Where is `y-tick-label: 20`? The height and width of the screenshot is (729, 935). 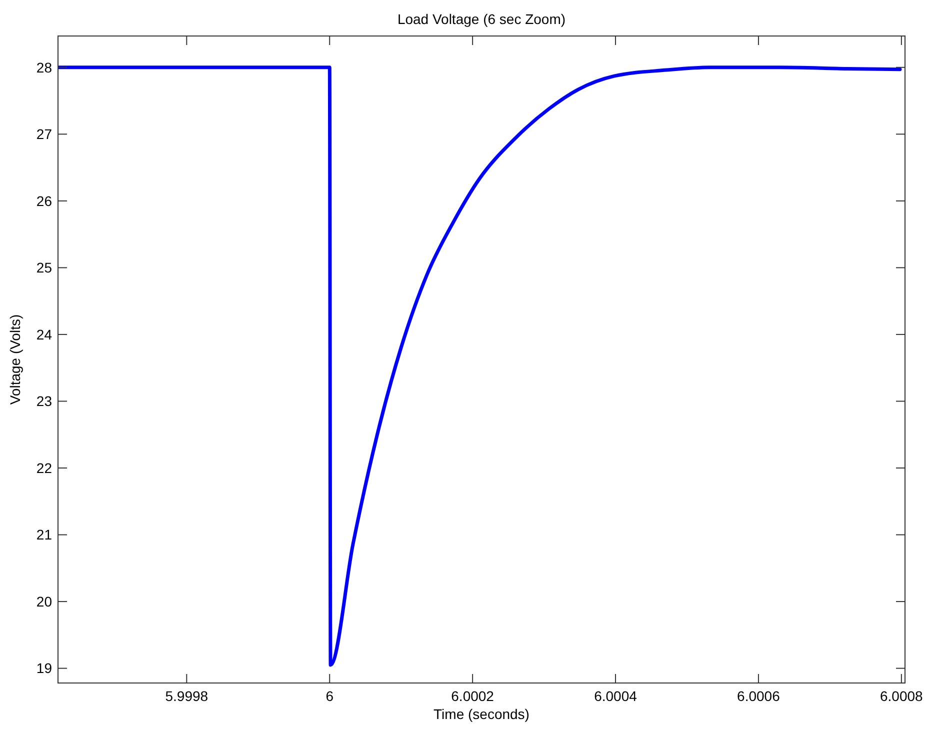 y-tick-label: 20 is located at coordinates (44, 601).